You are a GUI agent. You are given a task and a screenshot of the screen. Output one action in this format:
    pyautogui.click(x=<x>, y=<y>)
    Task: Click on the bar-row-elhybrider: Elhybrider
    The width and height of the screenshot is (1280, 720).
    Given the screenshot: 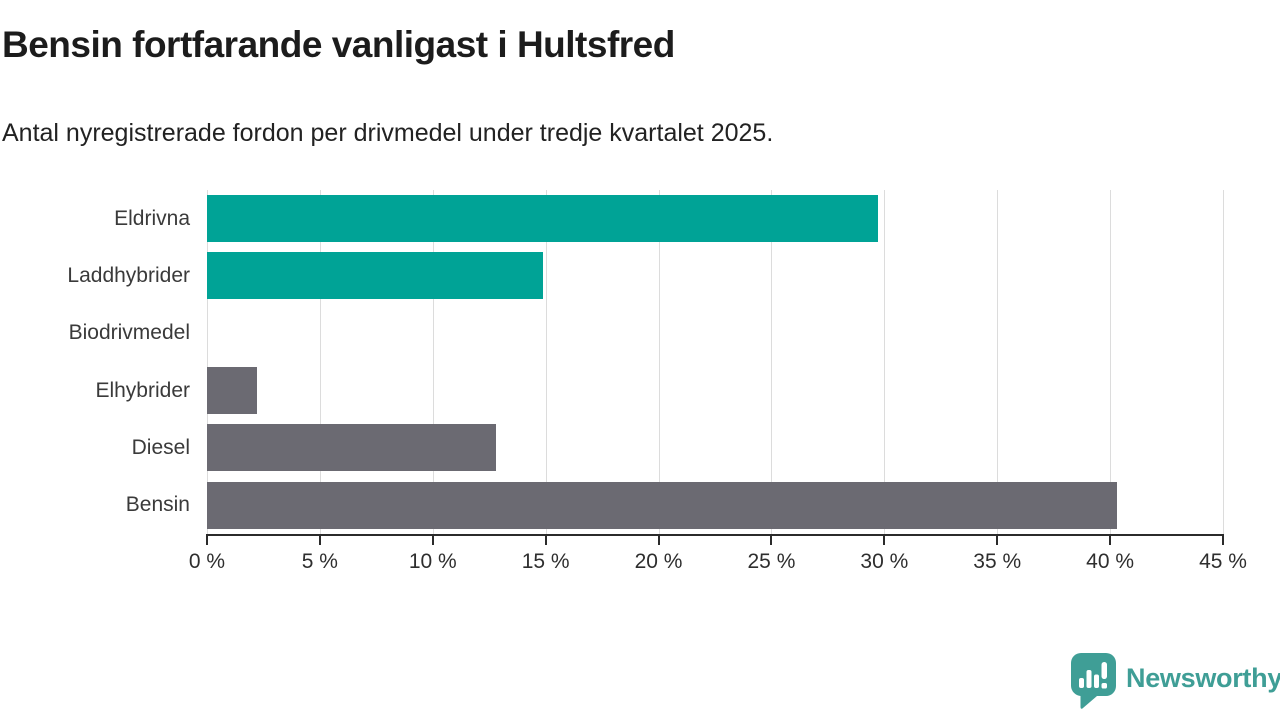 What is the action you would take?
    pyautogui.click(x=659, y=390)
    